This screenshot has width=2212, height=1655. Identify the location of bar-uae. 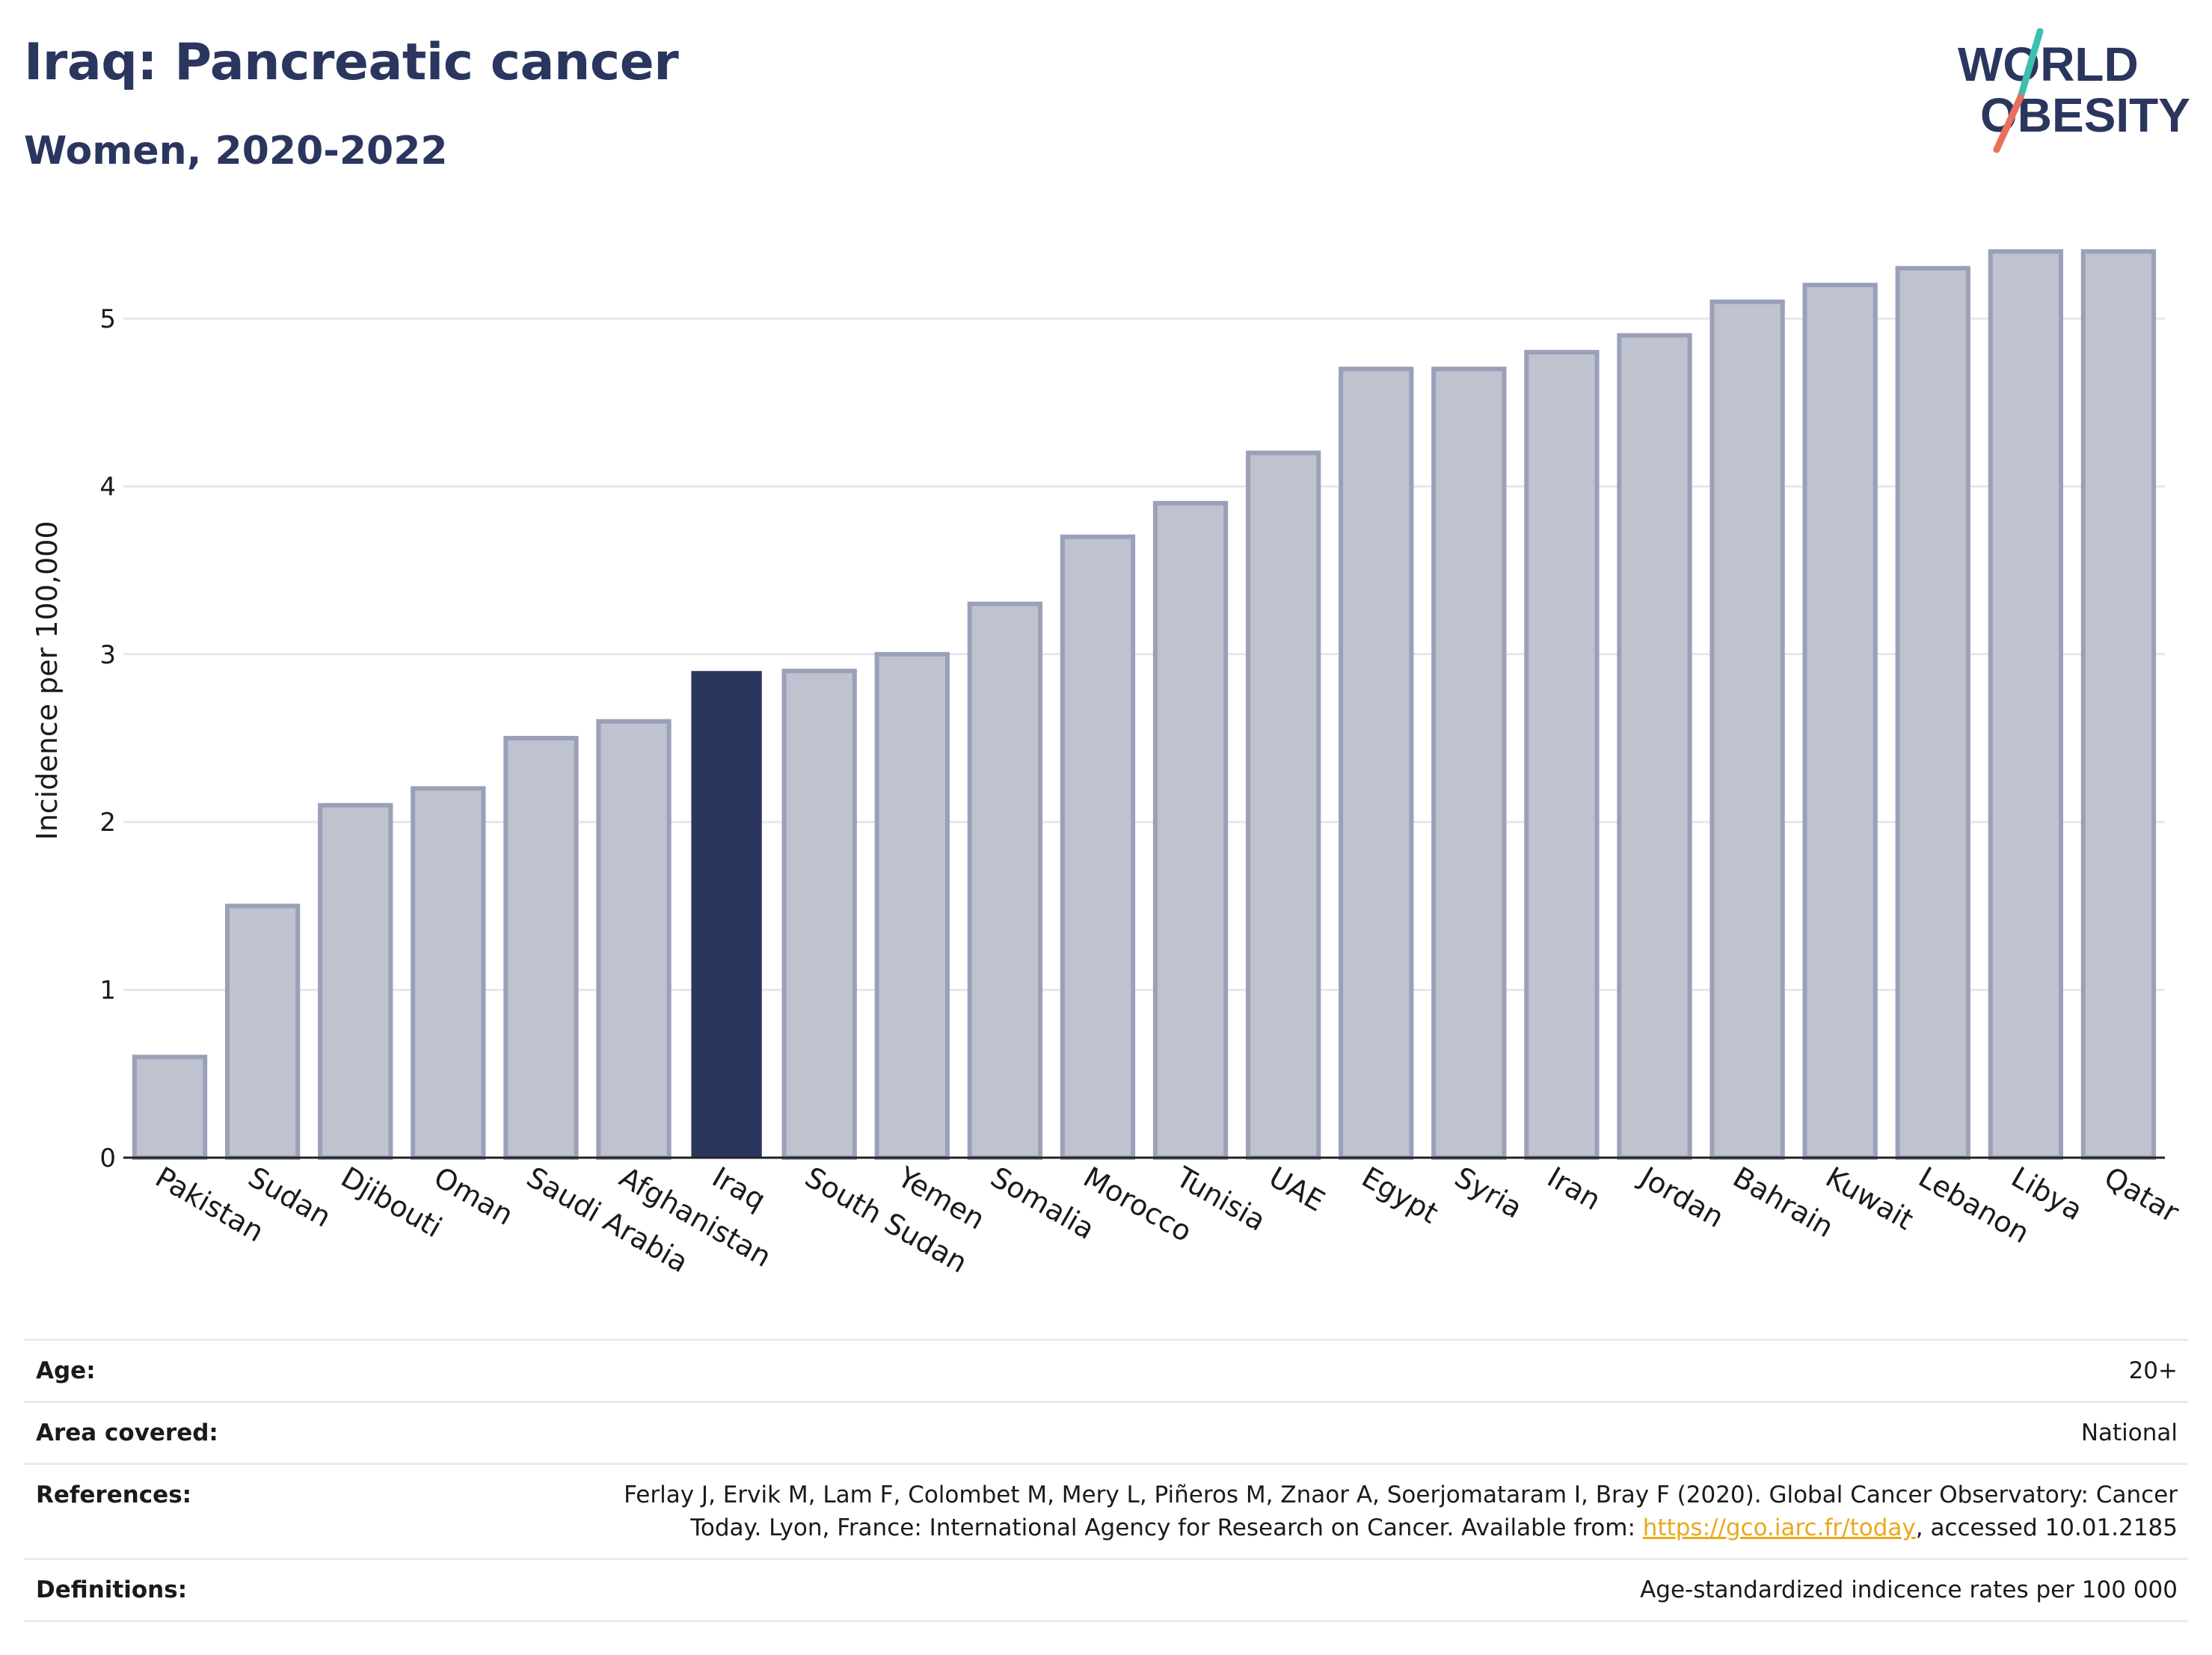
(1283, 805).